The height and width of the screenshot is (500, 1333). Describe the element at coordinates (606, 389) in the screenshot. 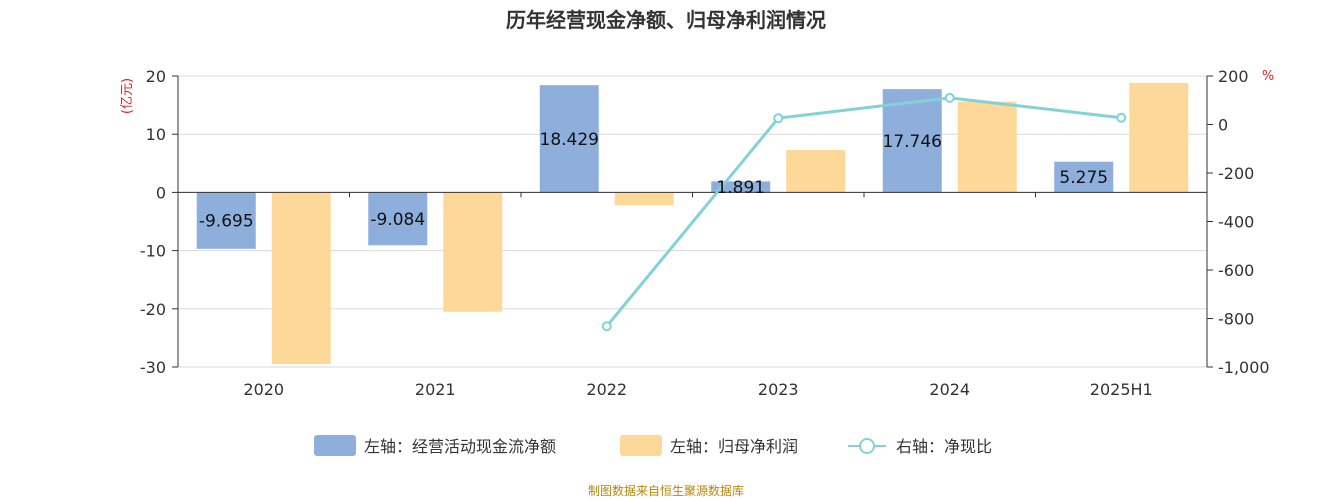

I see `x-axis-tick-label: 2022` at that location.